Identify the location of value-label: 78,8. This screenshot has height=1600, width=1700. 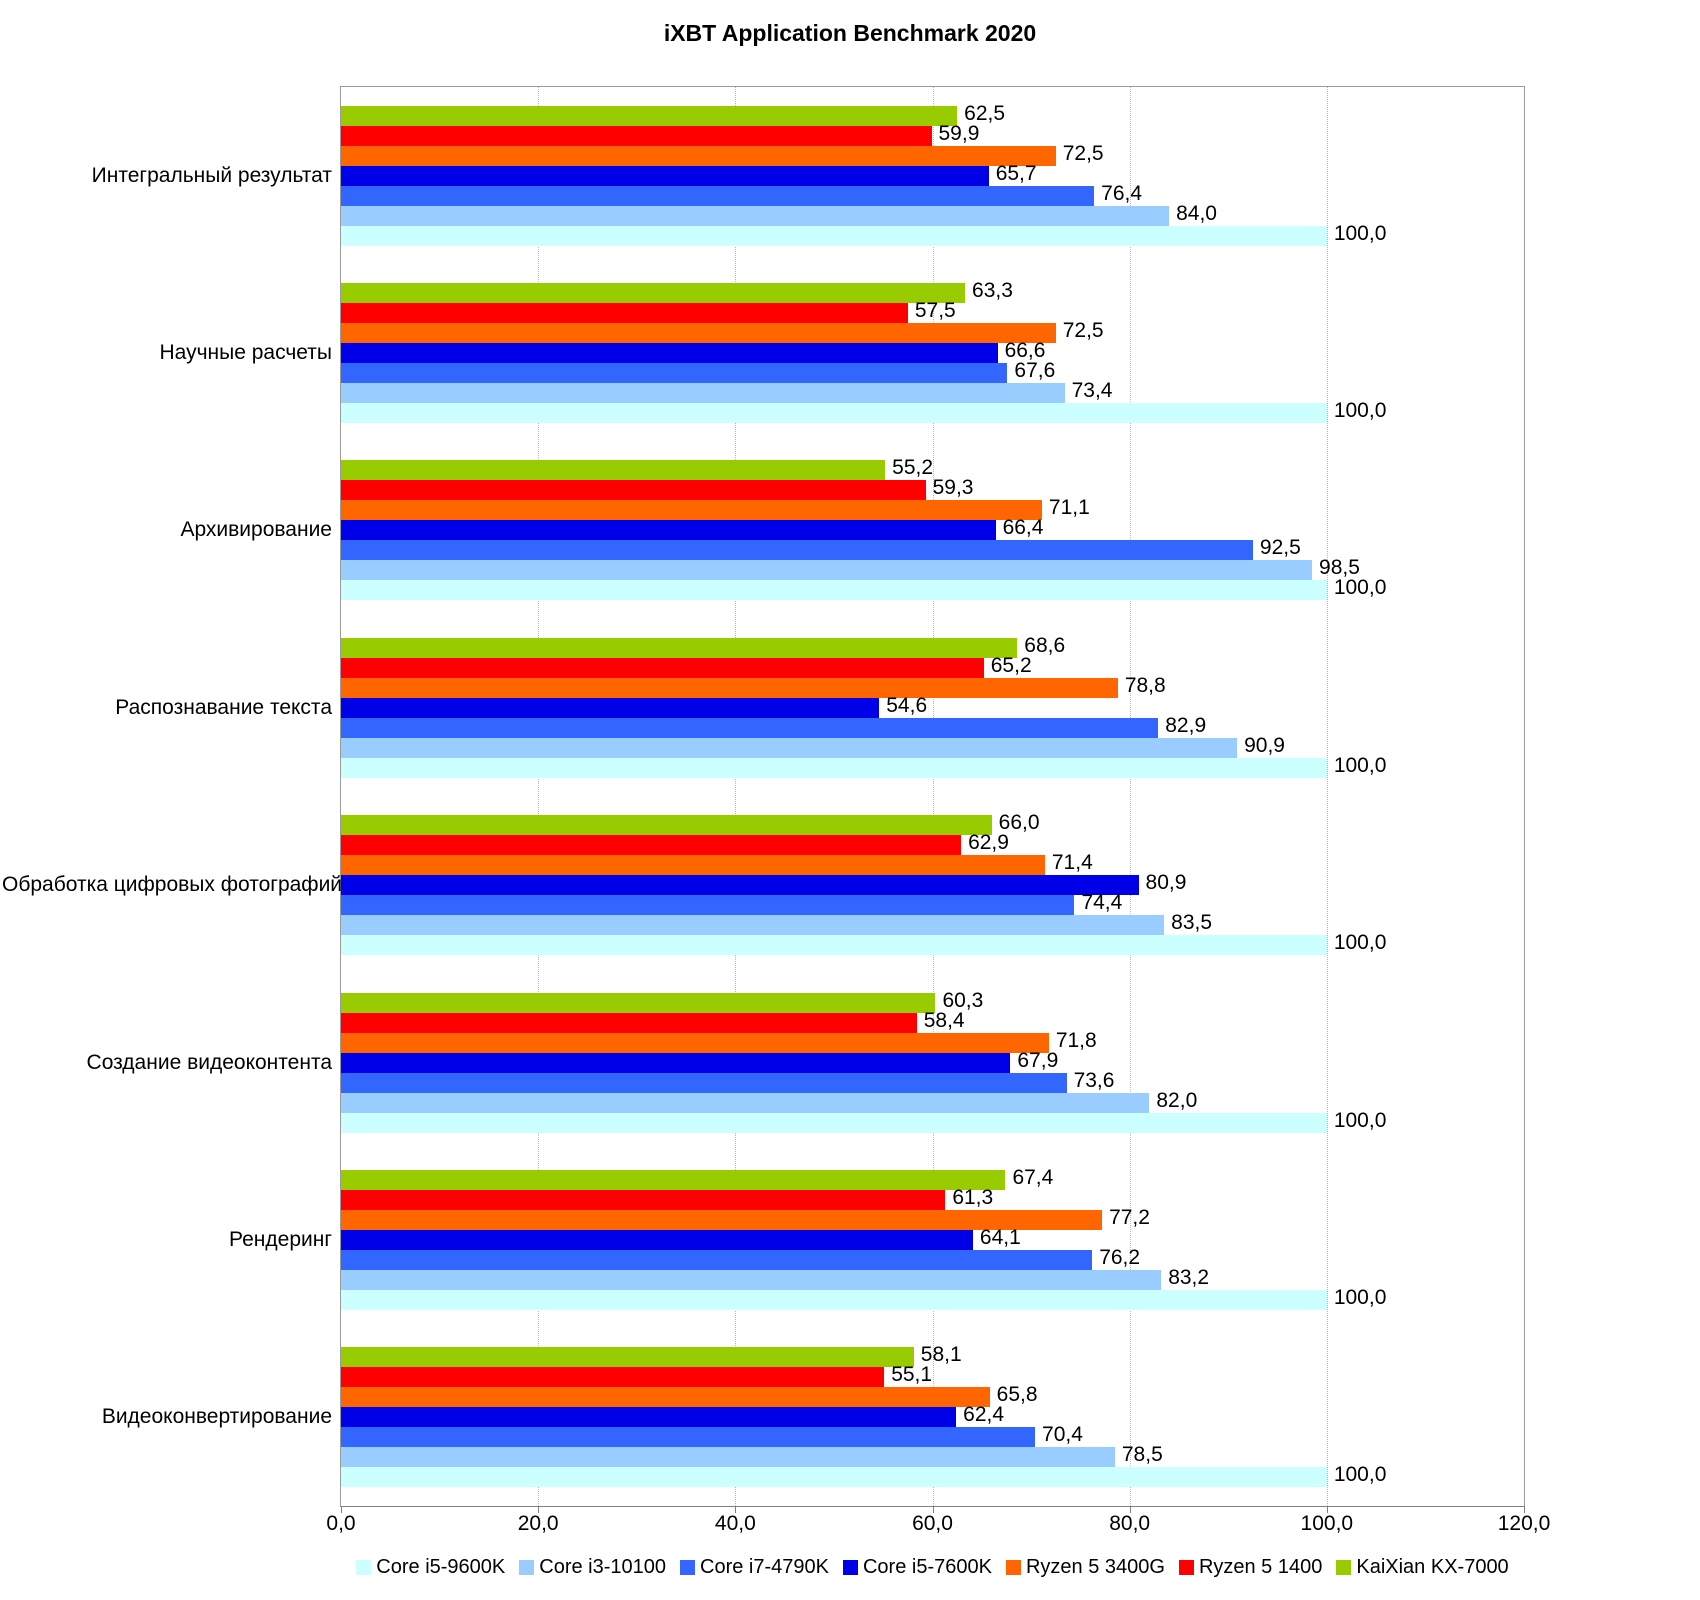
(1145, 685).